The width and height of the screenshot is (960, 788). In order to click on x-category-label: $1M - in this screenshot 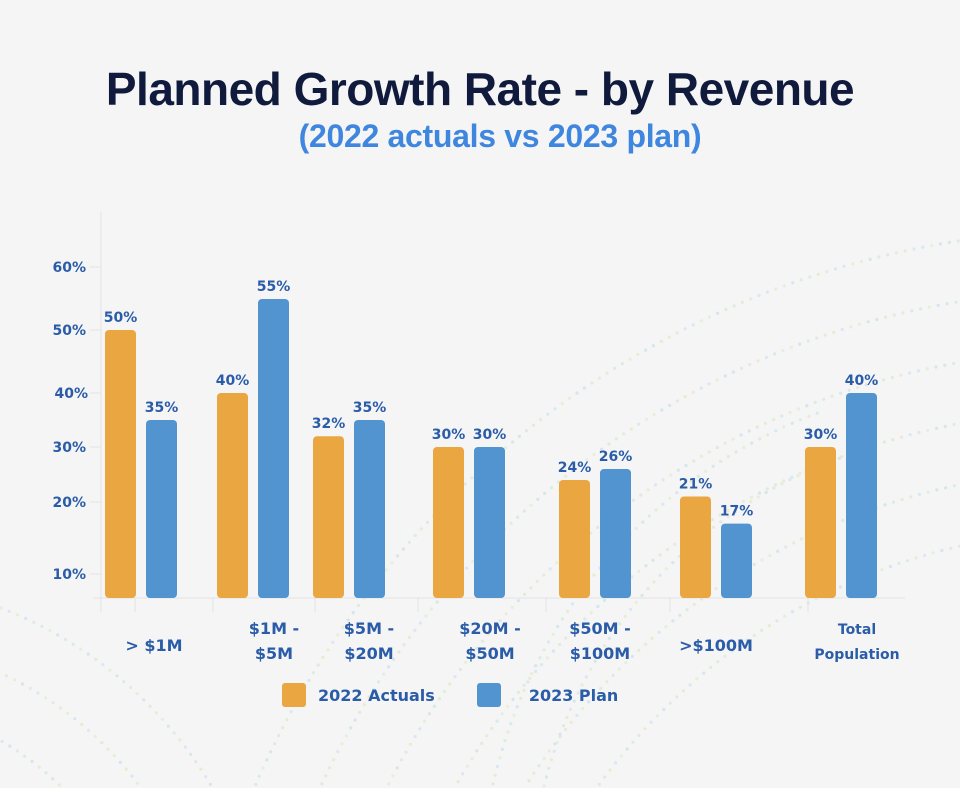, I will do `click(274, 628)`.